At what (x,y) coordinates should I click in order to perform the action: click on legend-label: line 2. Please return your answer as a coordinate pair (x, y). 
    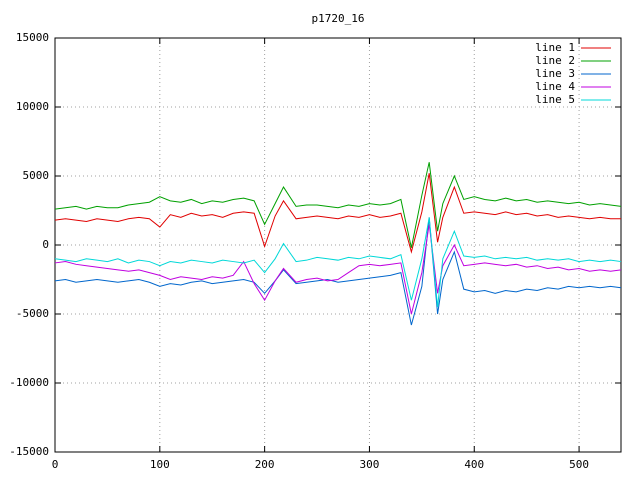
    Looking at the image, I should click on (555, 60).